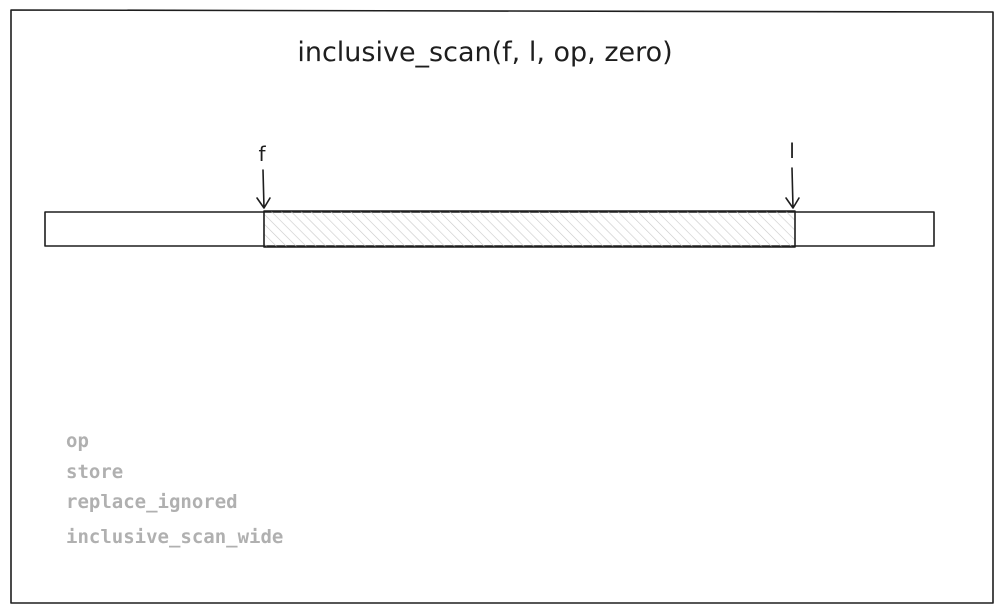 The width and height of the screenshot is (1004, 613). What do you see at coordinates (174, 537) in the screenshot?
I see `legend-item-inclusive-scan-wide: inclusive_scan_wide` at bounding box center [174, 537].